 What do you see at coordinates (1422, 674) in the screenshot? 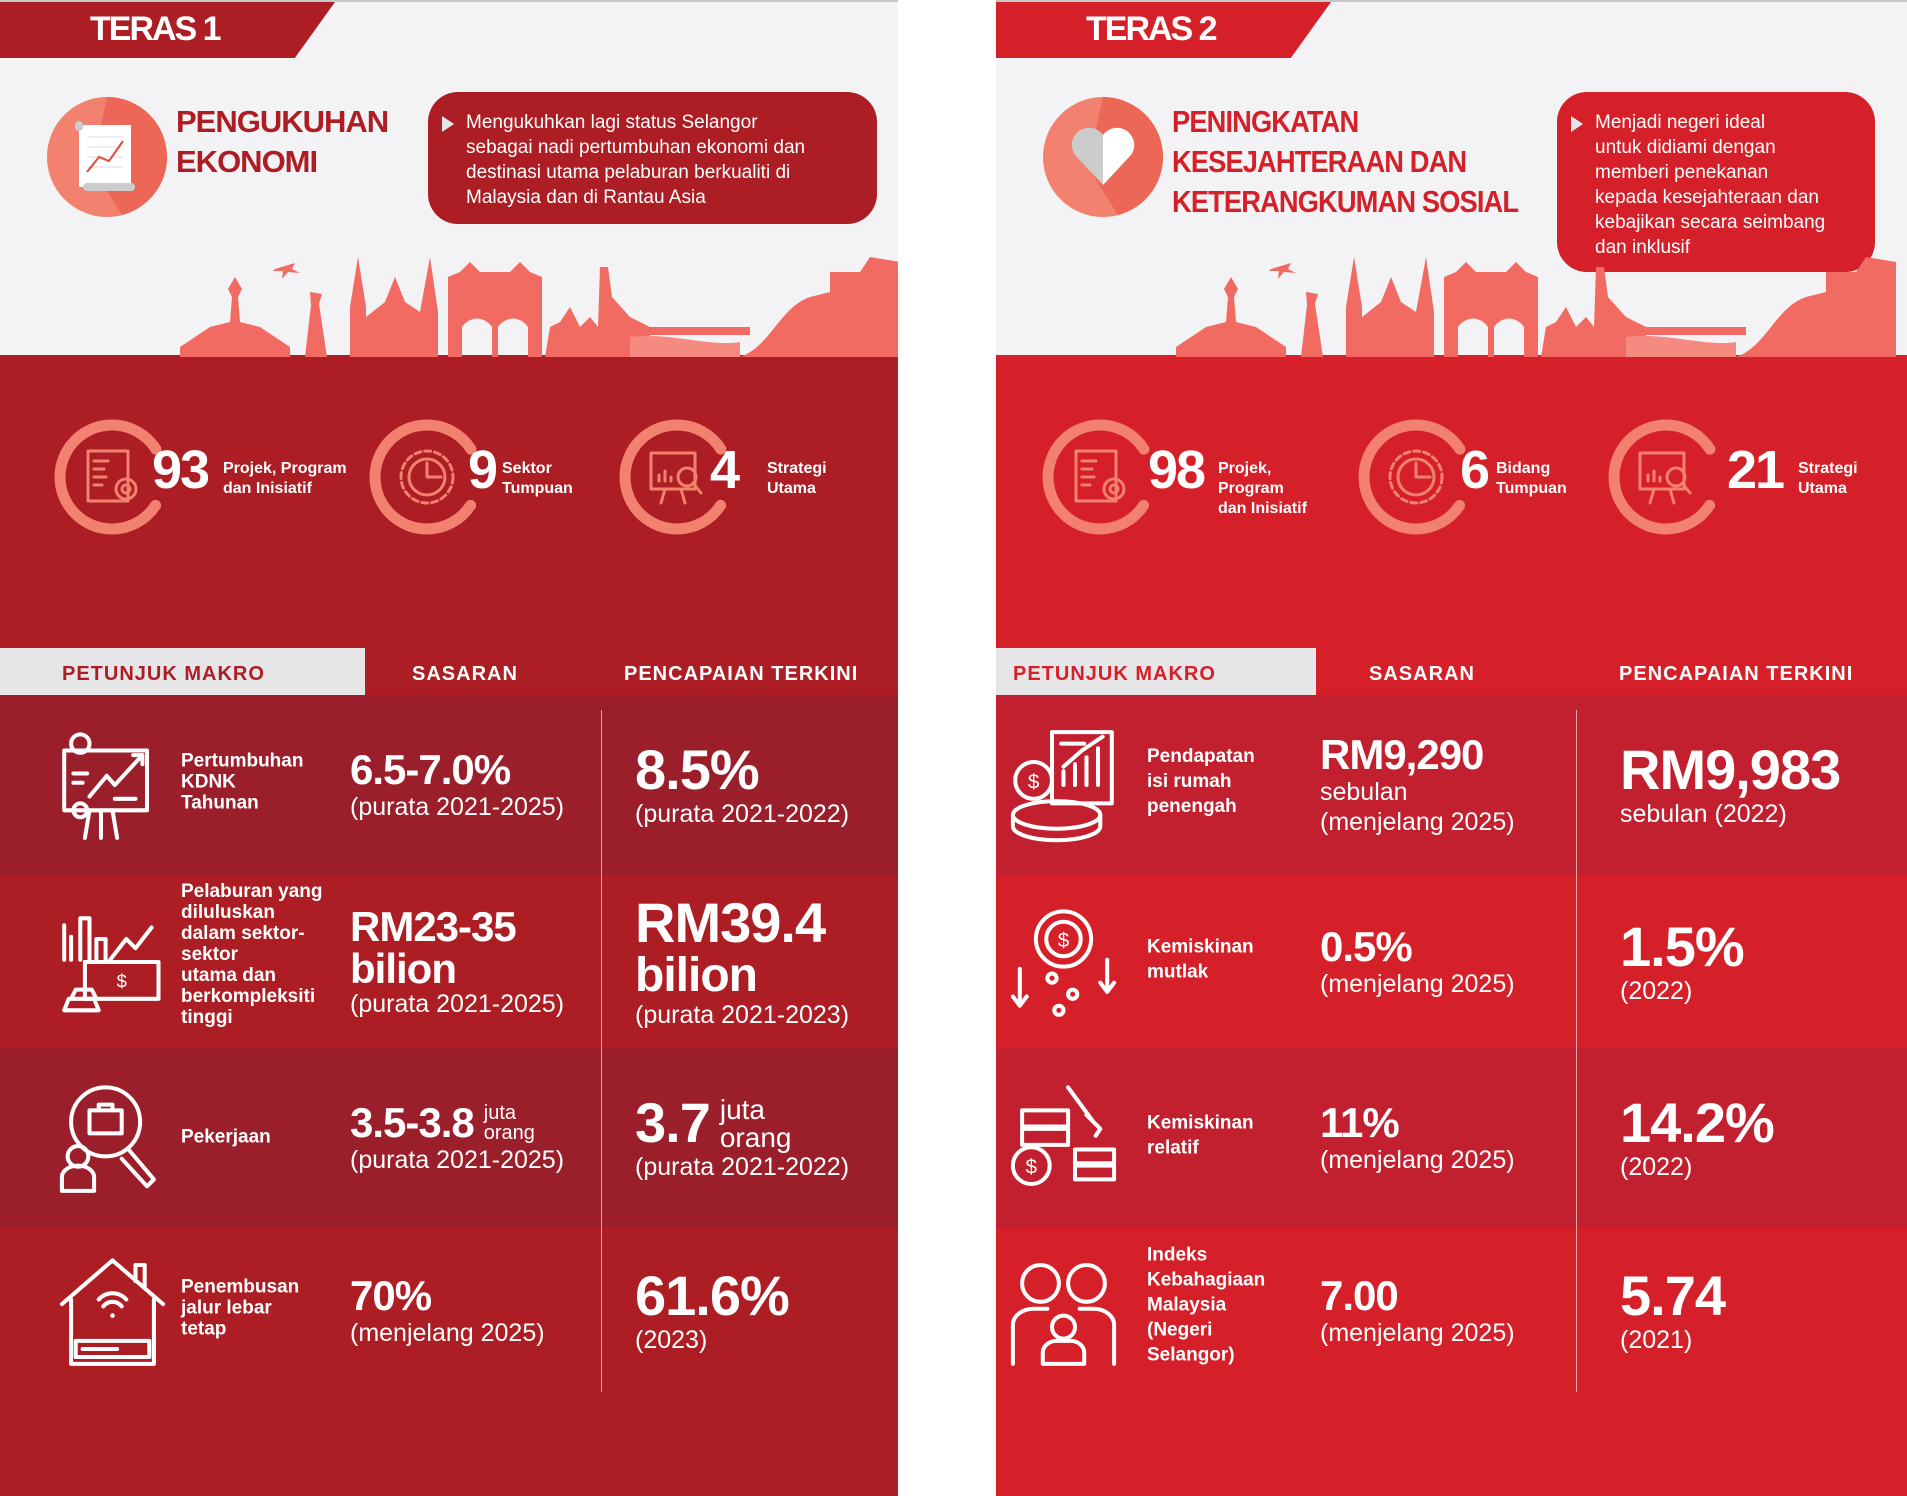
I see `header-sasaran: SASARAN` at bounding box center [1422, 674].